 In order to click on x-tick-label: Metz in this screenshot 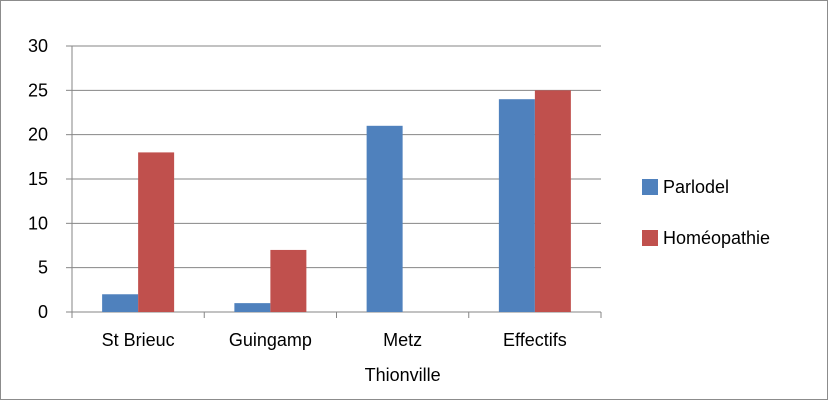, I will do `click(402, 340)`.